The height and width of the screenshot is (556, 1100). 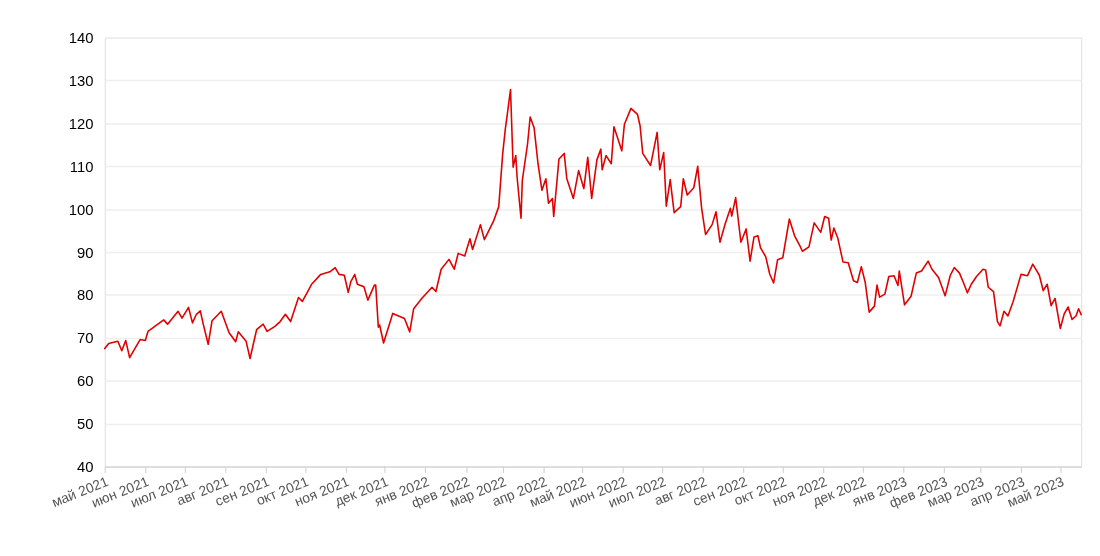 I want to click on y-tick-label: 50, so click(x=85, y=424).